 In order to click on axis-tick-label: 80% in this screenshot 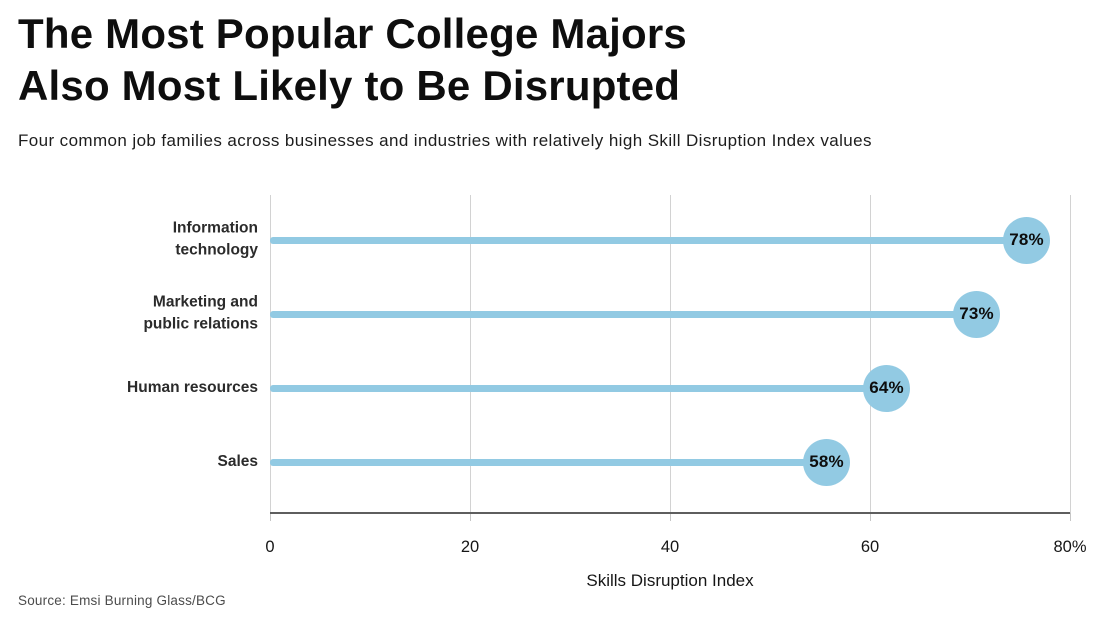, I will do `click(1070, 547)`.